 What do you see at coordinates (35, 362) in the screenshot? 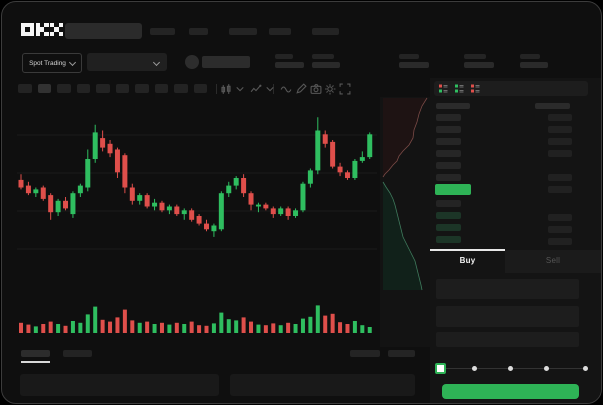
I see `bottom-tab-indicator` at bounding box center [35, 362].